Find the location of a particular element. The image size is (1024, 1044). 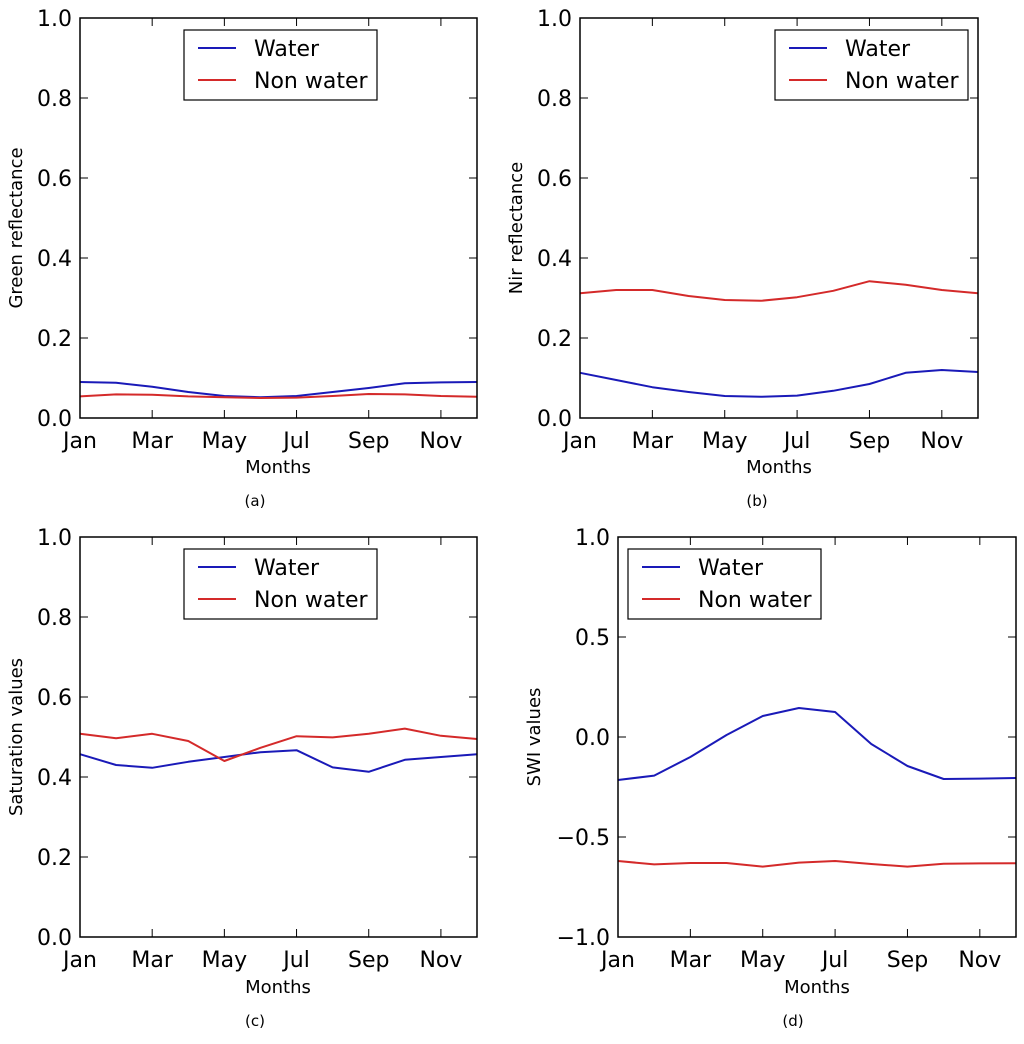

chart-a-xtick-label: Mar is located at coordinates (152, 441).